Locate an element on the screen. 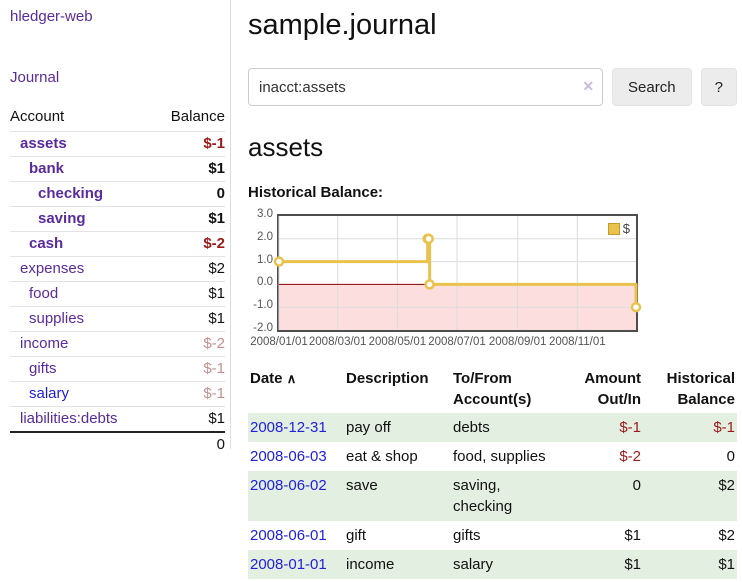 The image size is (742, 582). account-heading: assets is located at coordinates (286, 147).